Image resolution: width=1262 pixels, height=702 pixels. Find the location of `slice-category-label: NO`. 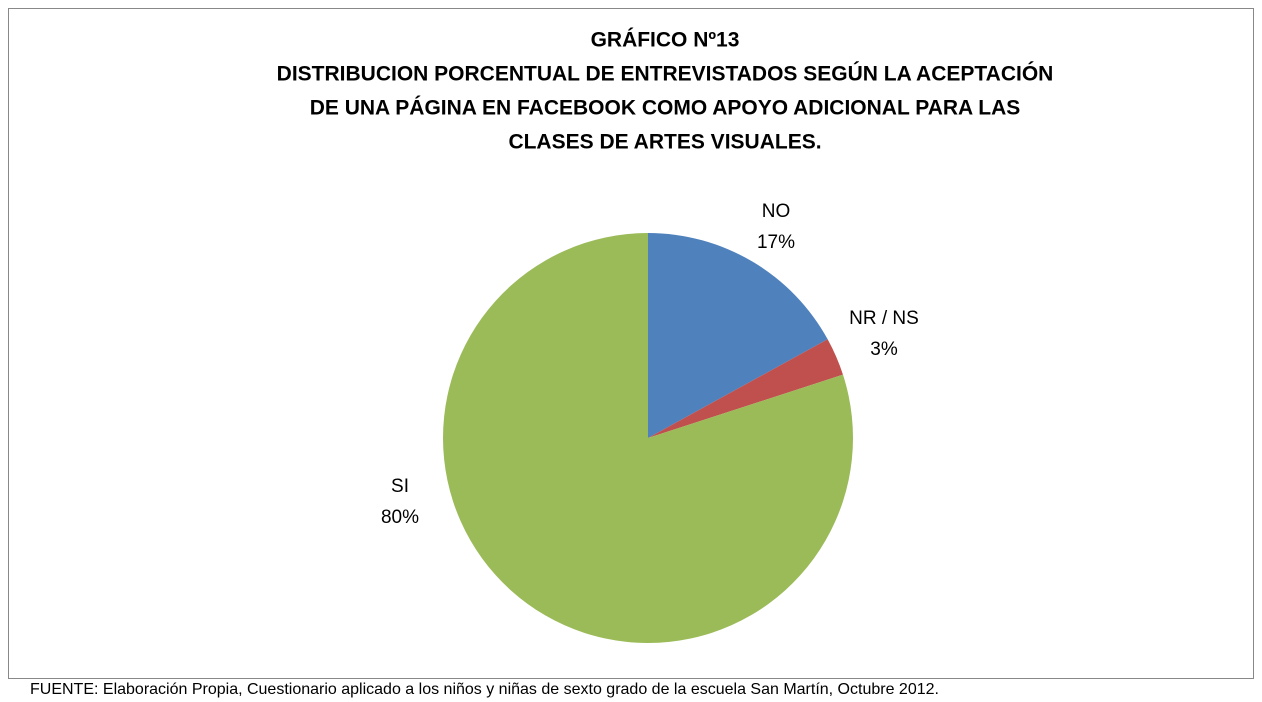

slice-category-label: NO is located at coordinates (776, 211).